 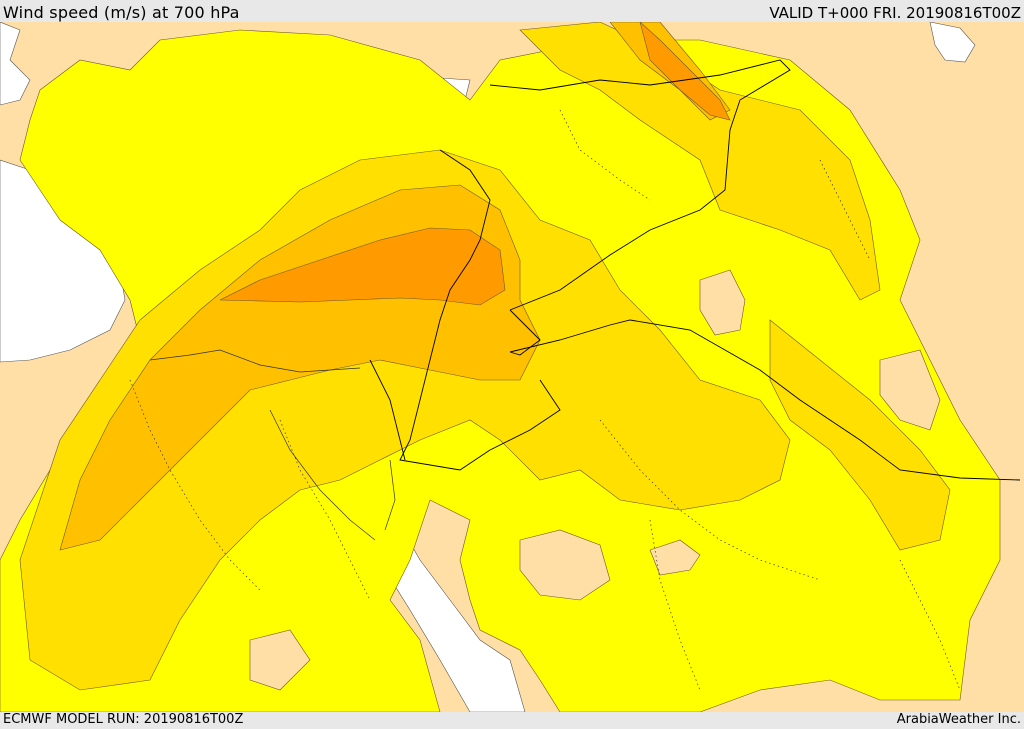 I want to click on coastlines, so click(x=272, y=445).